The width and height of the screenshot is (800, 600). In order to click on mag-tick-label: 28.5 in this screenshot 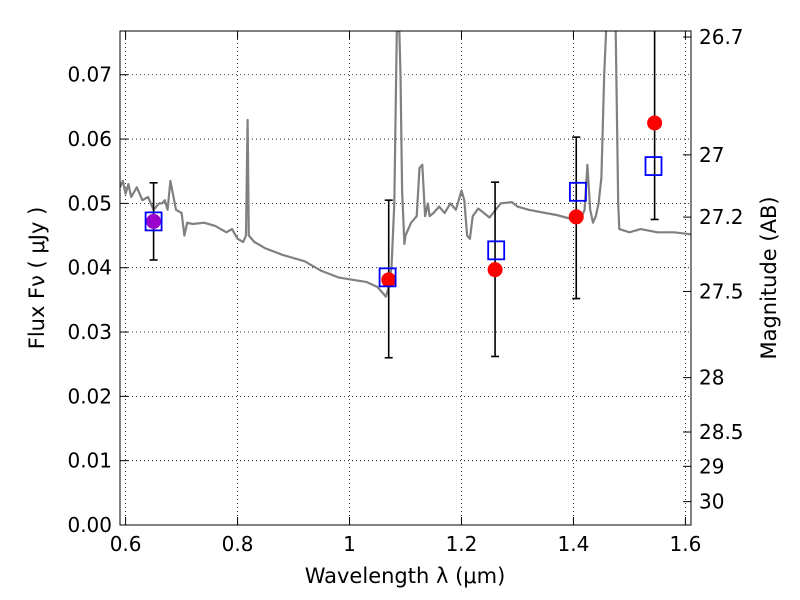, I will do `click(721, 432)`.